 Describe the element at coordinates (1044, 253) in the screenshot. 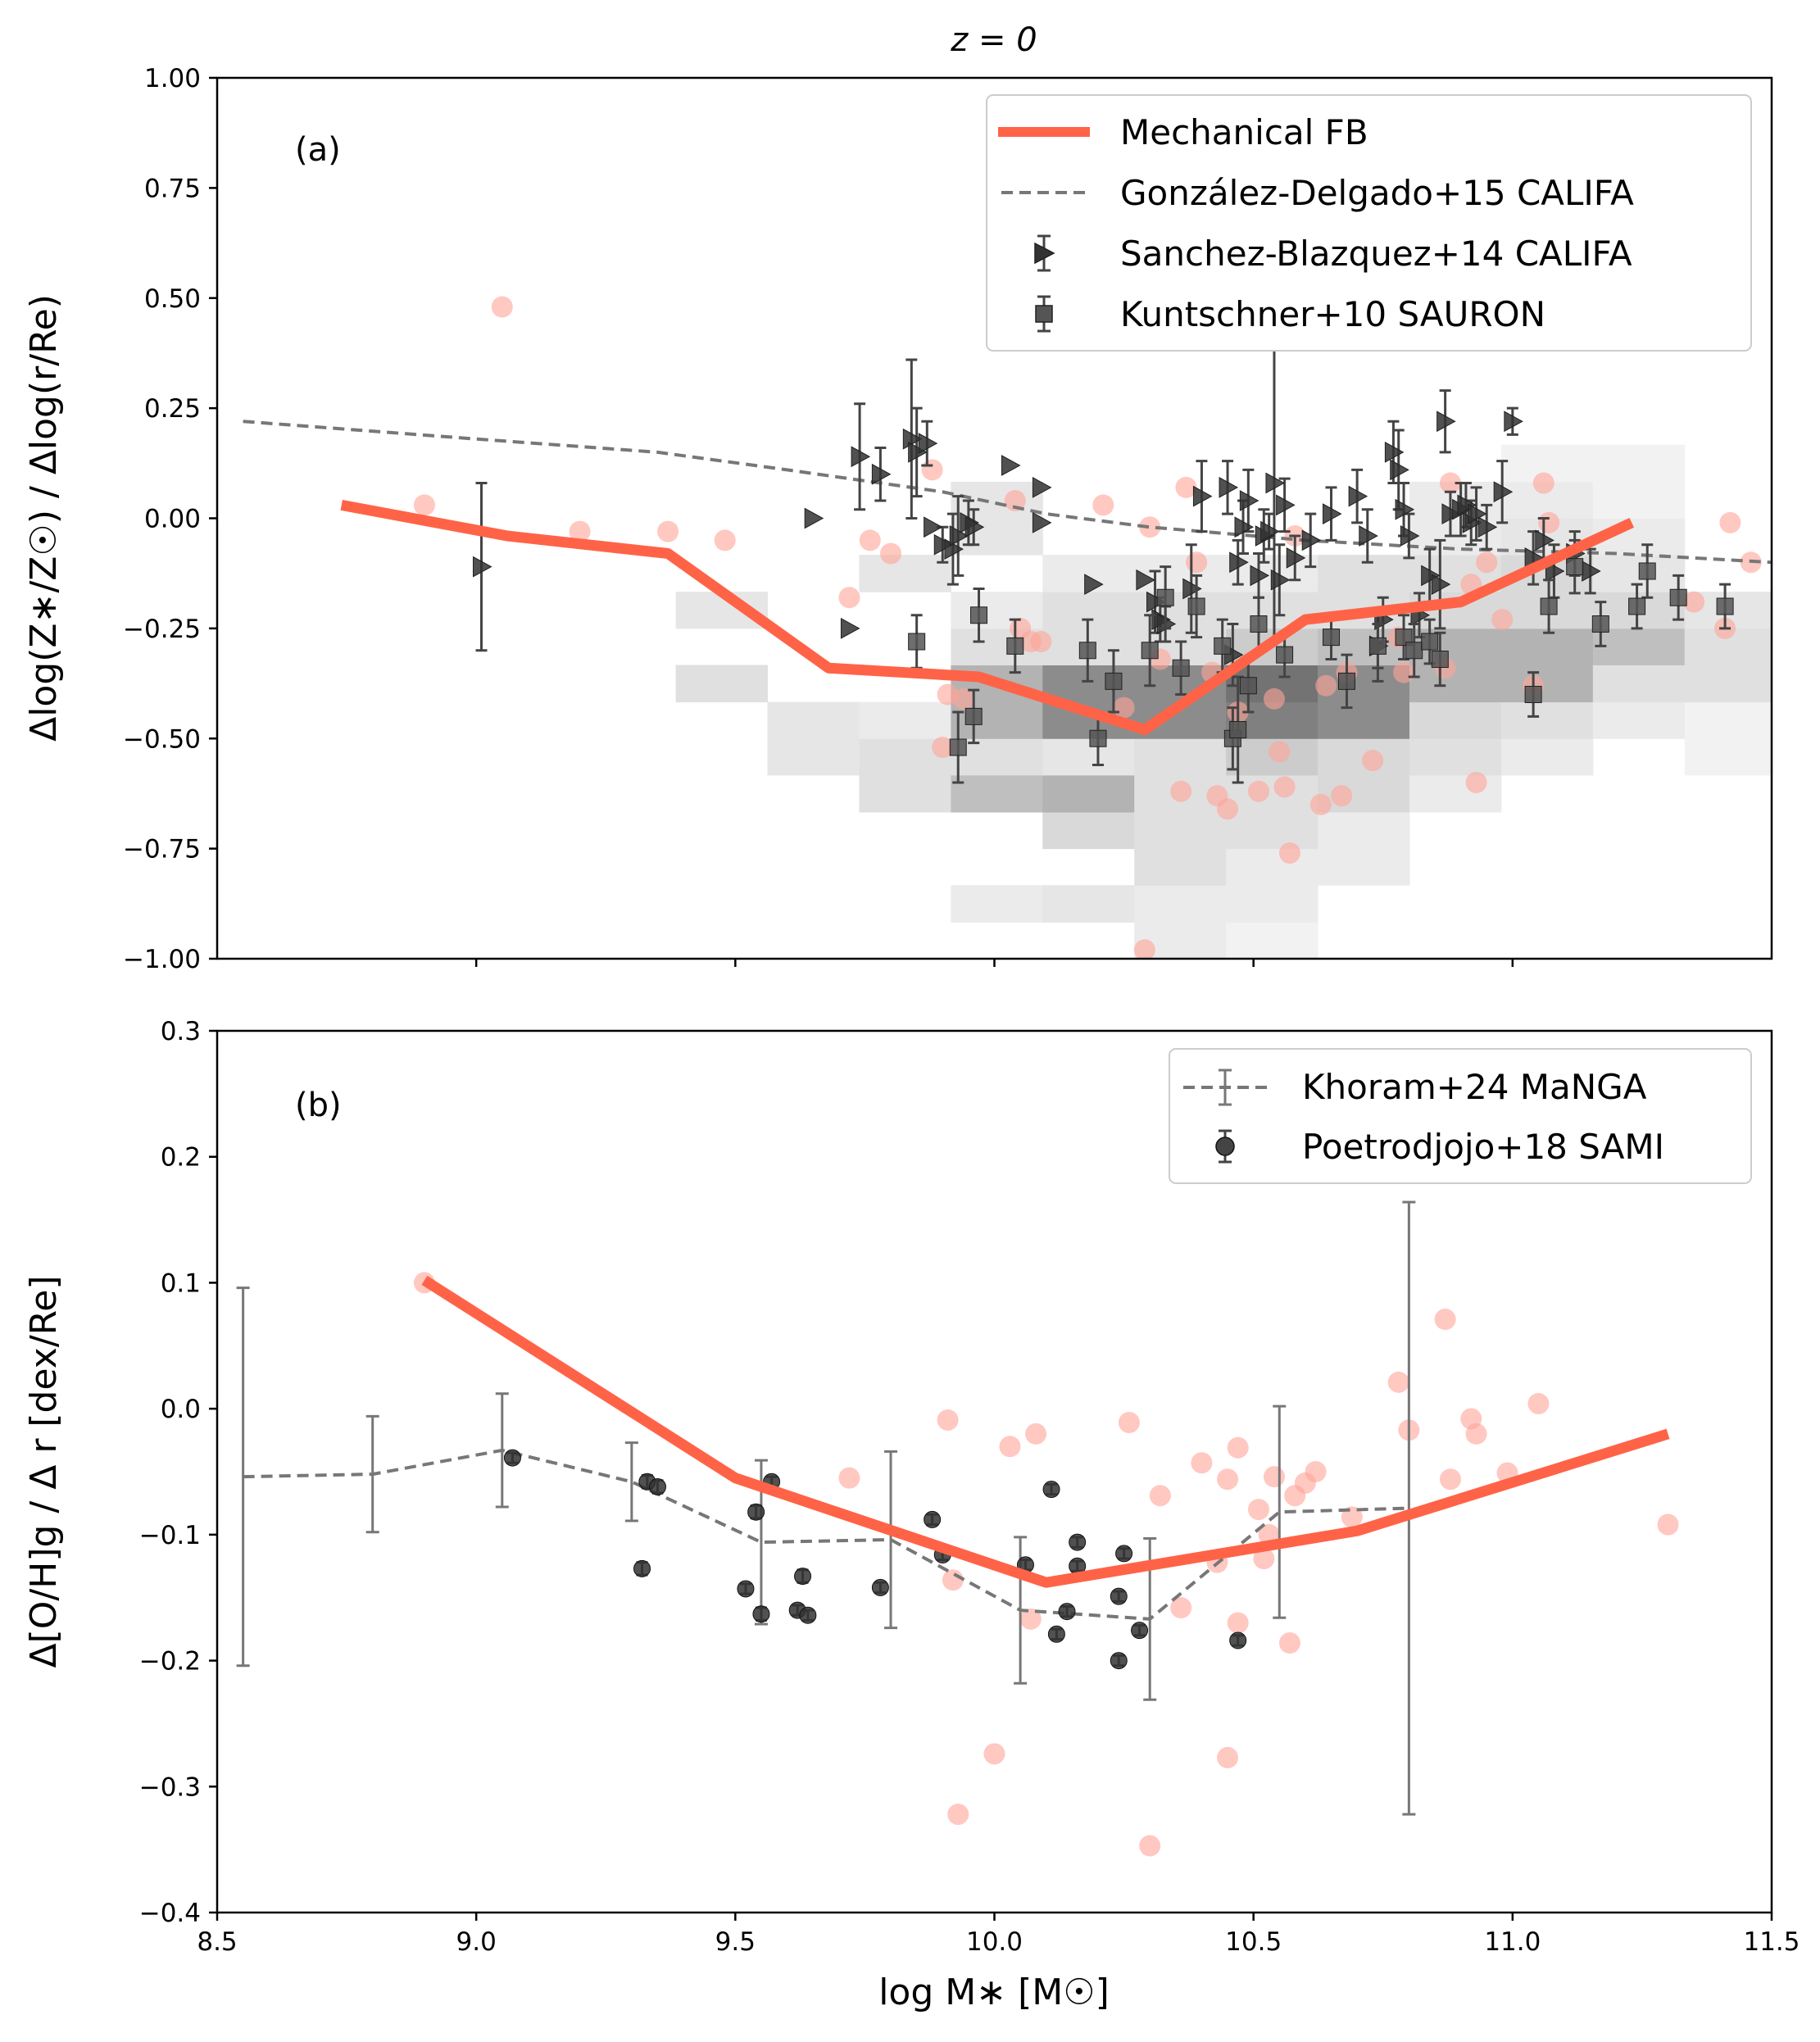

I see `legend-sanchez-blazquez-swatch` at that location.